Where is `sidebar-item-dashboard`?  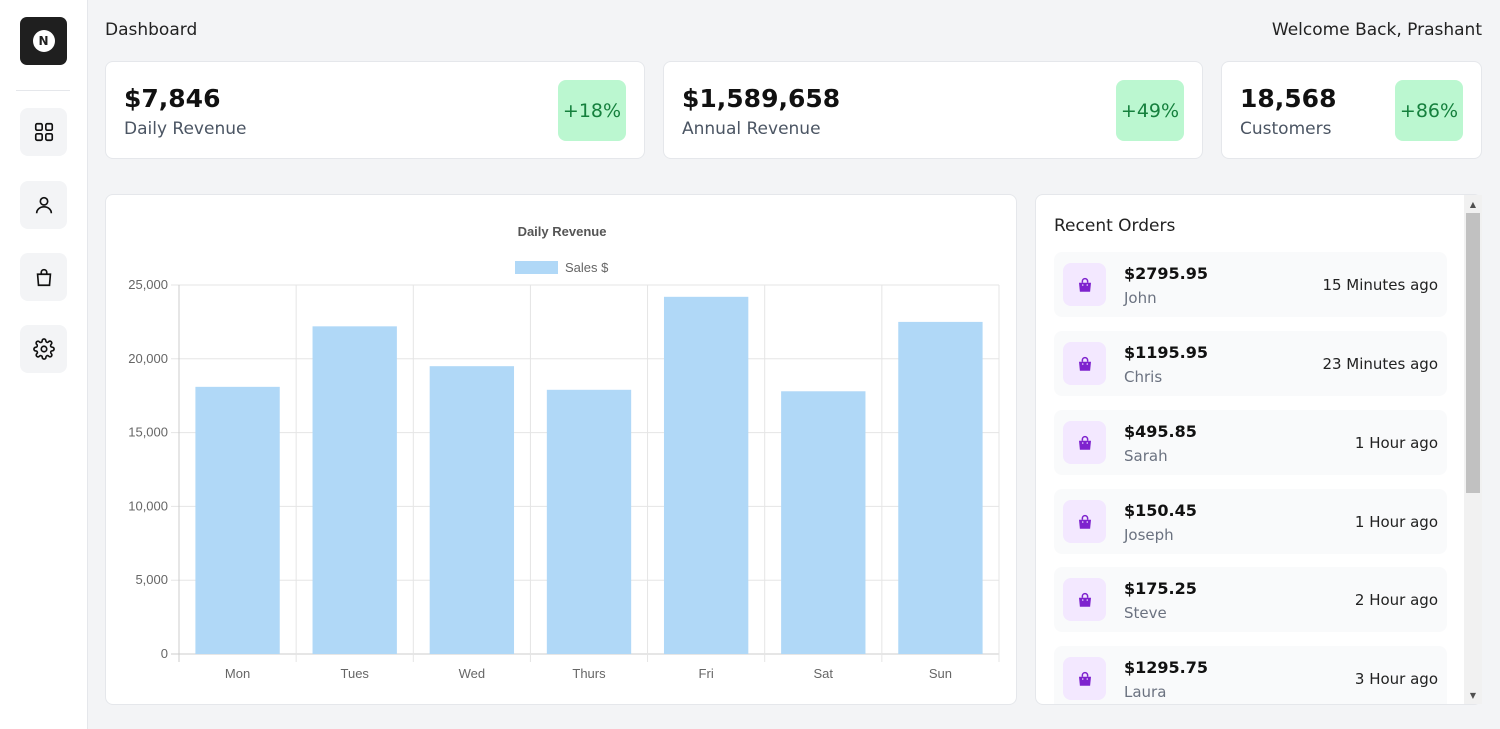 sidebar-item-dashboard is located at coordinates (43, 132).